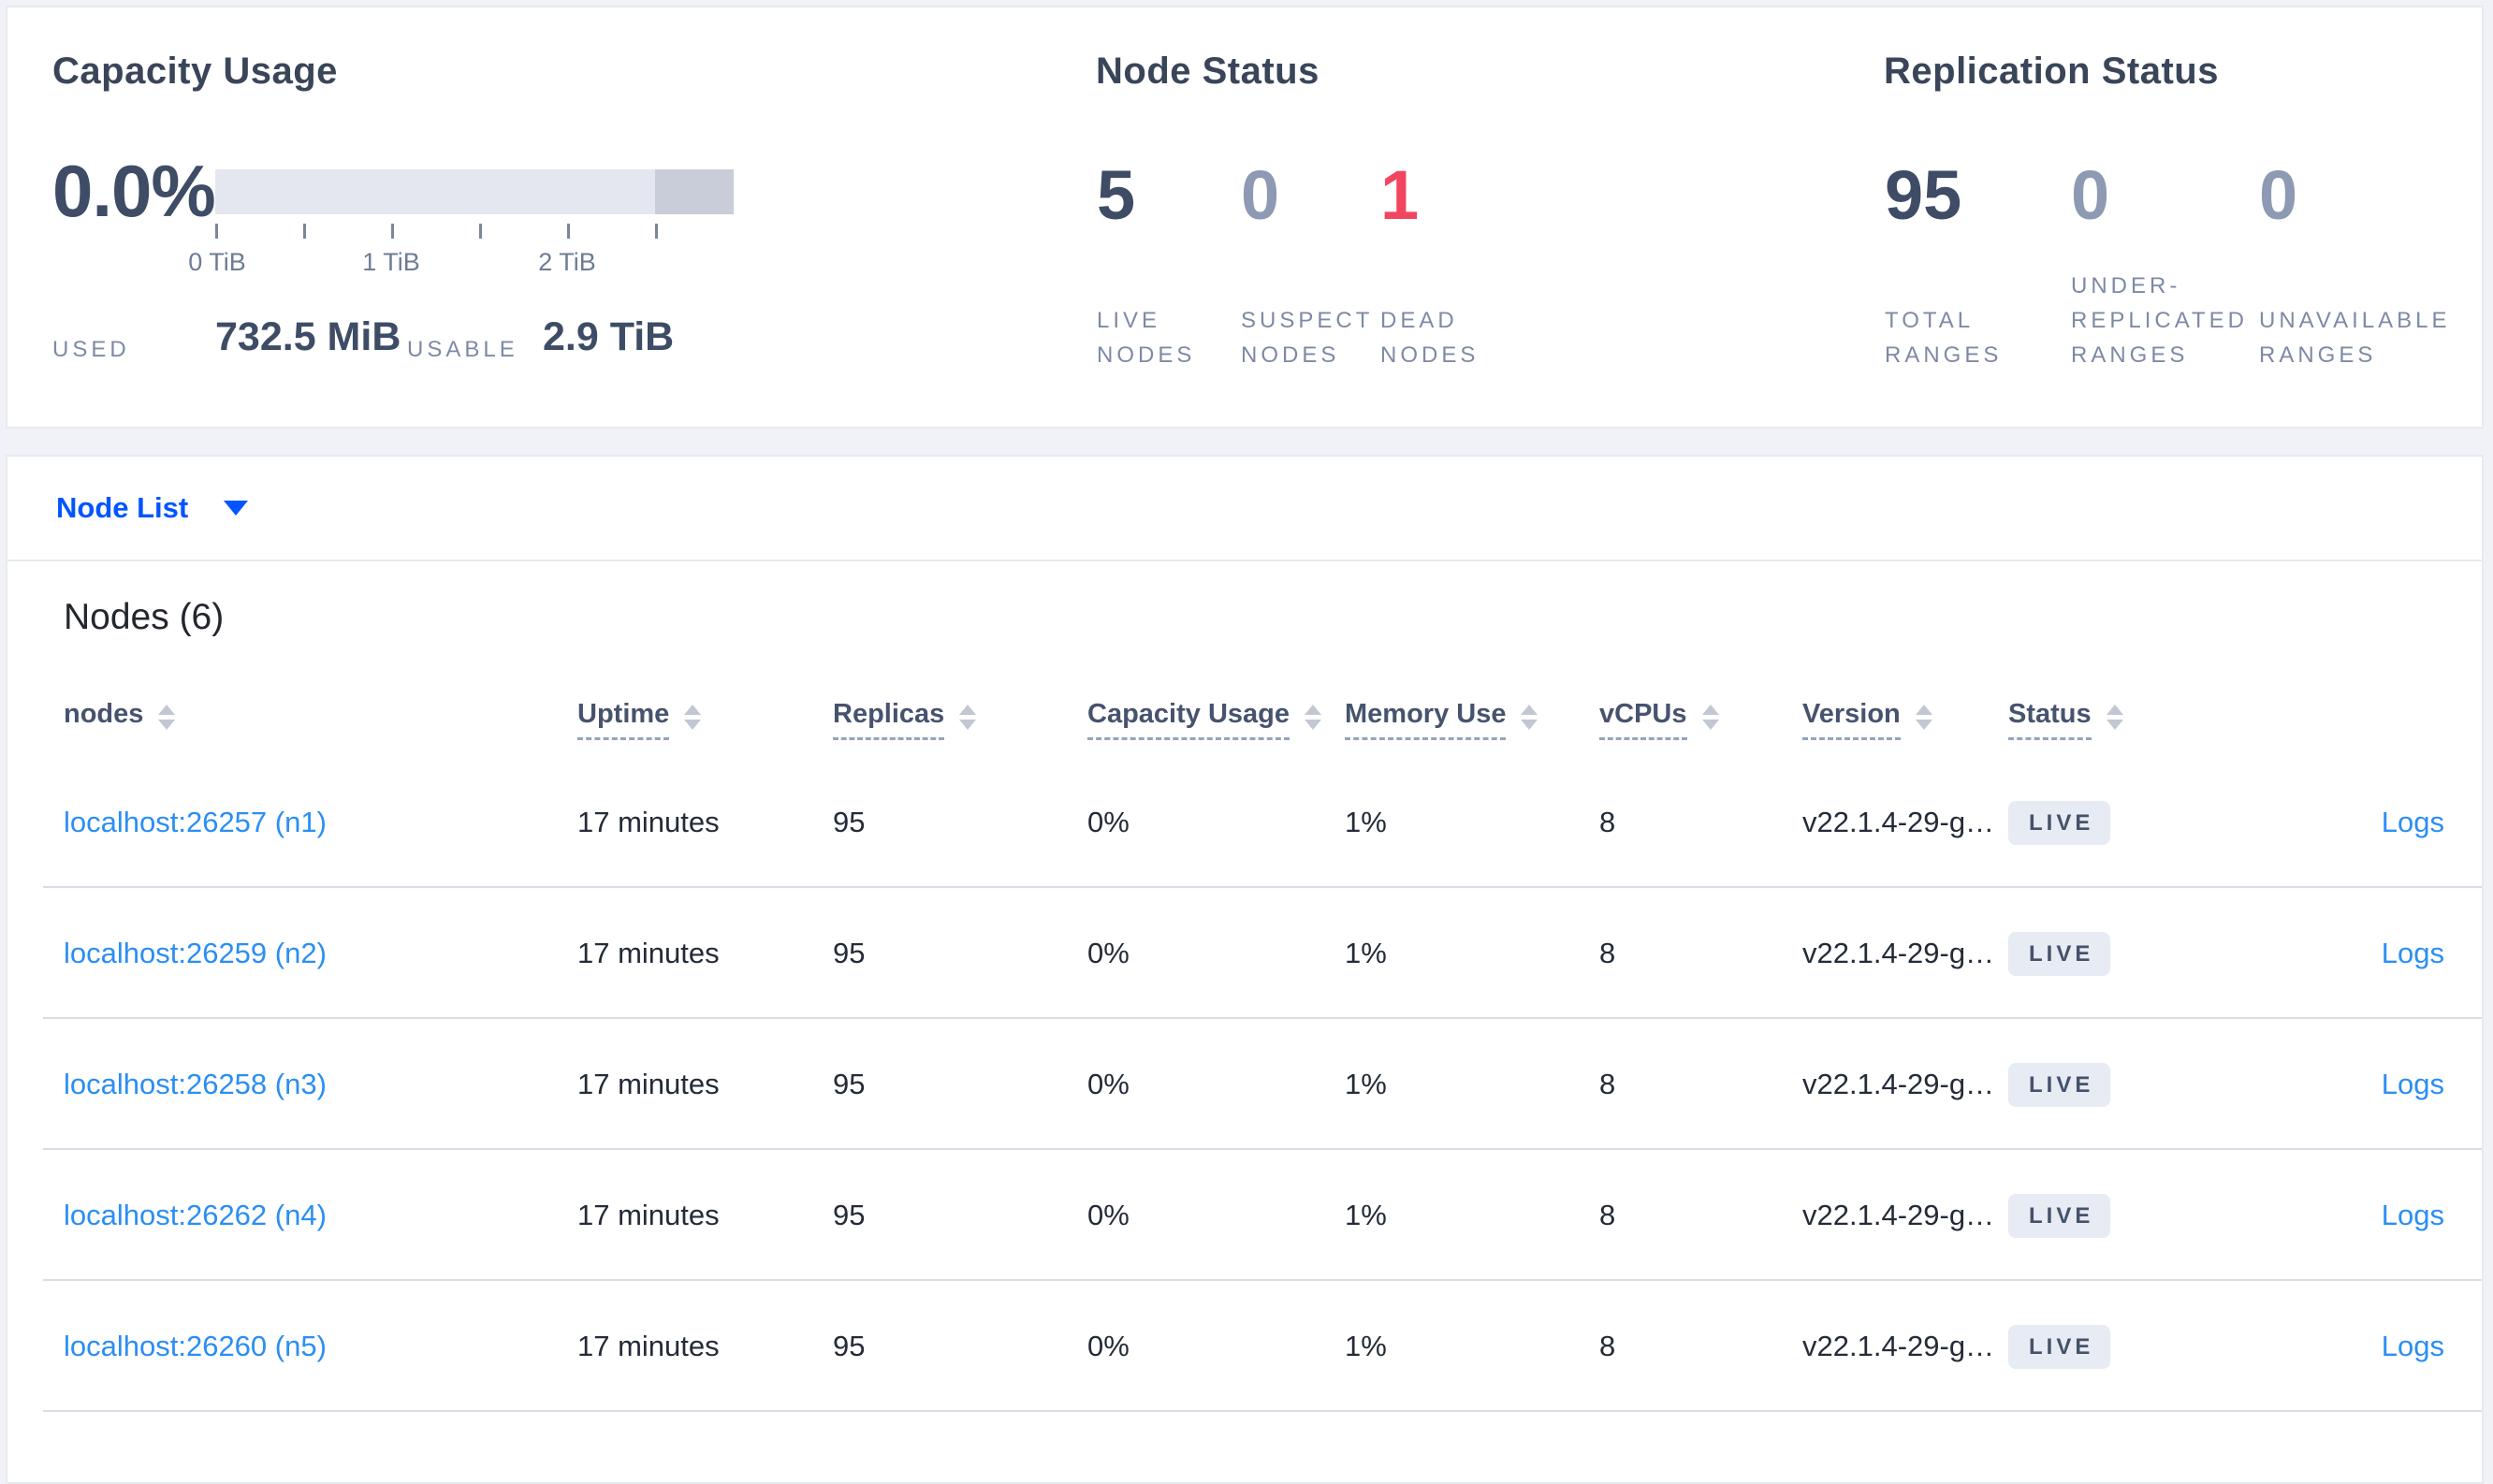  I want to click on node-list-dropdown: Node List, so click(153, 508).